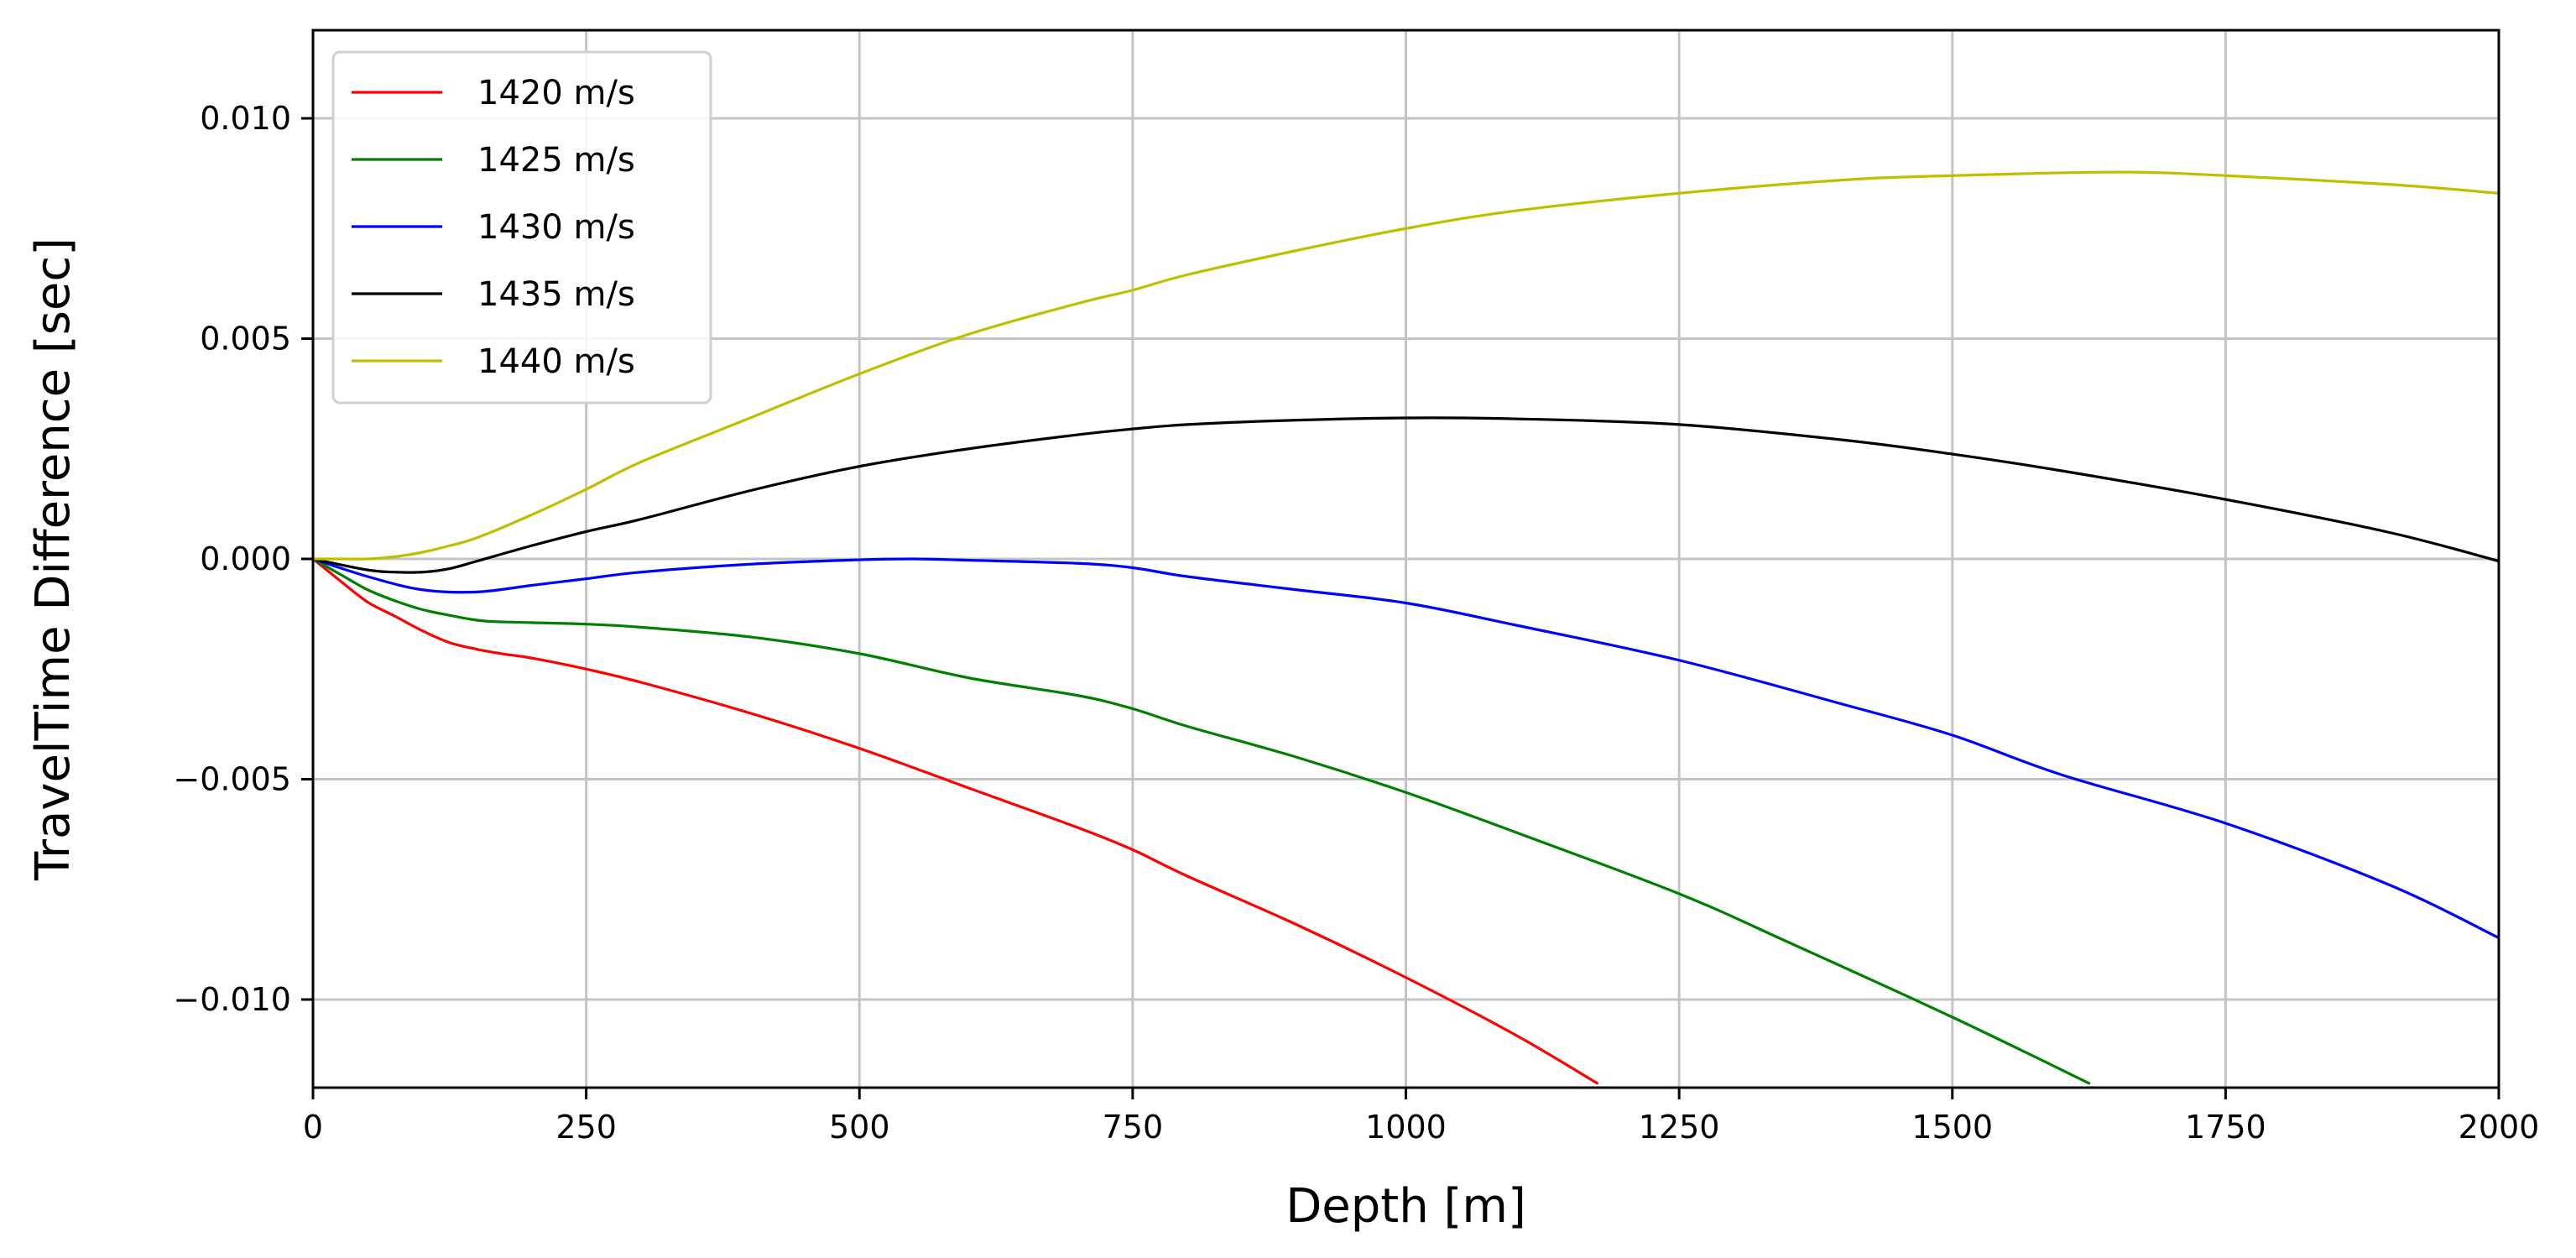 Image resolution: width=2576 pixels, height=1258 pixels. Describe the element at coordinates (1406, 495) in the screenshot. I see `series-line-1435-m-s` at that location.